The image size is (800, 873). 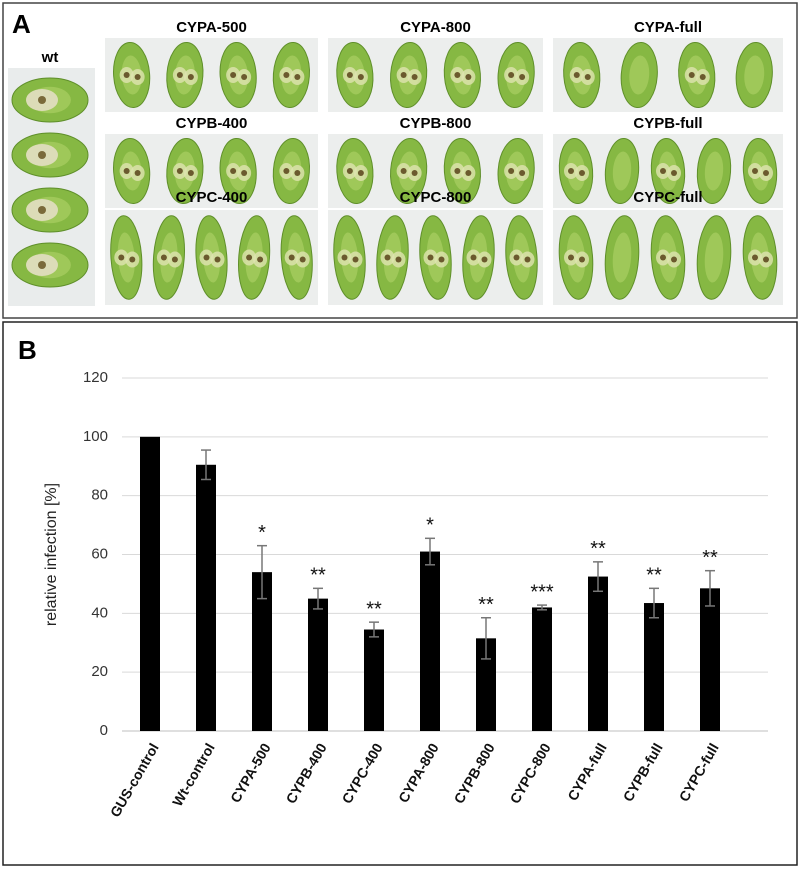 What do you see at coordinates (667, 123) in the screenshot?
I see `photo-label: CYPB-full` at bounding box center [667, 123].